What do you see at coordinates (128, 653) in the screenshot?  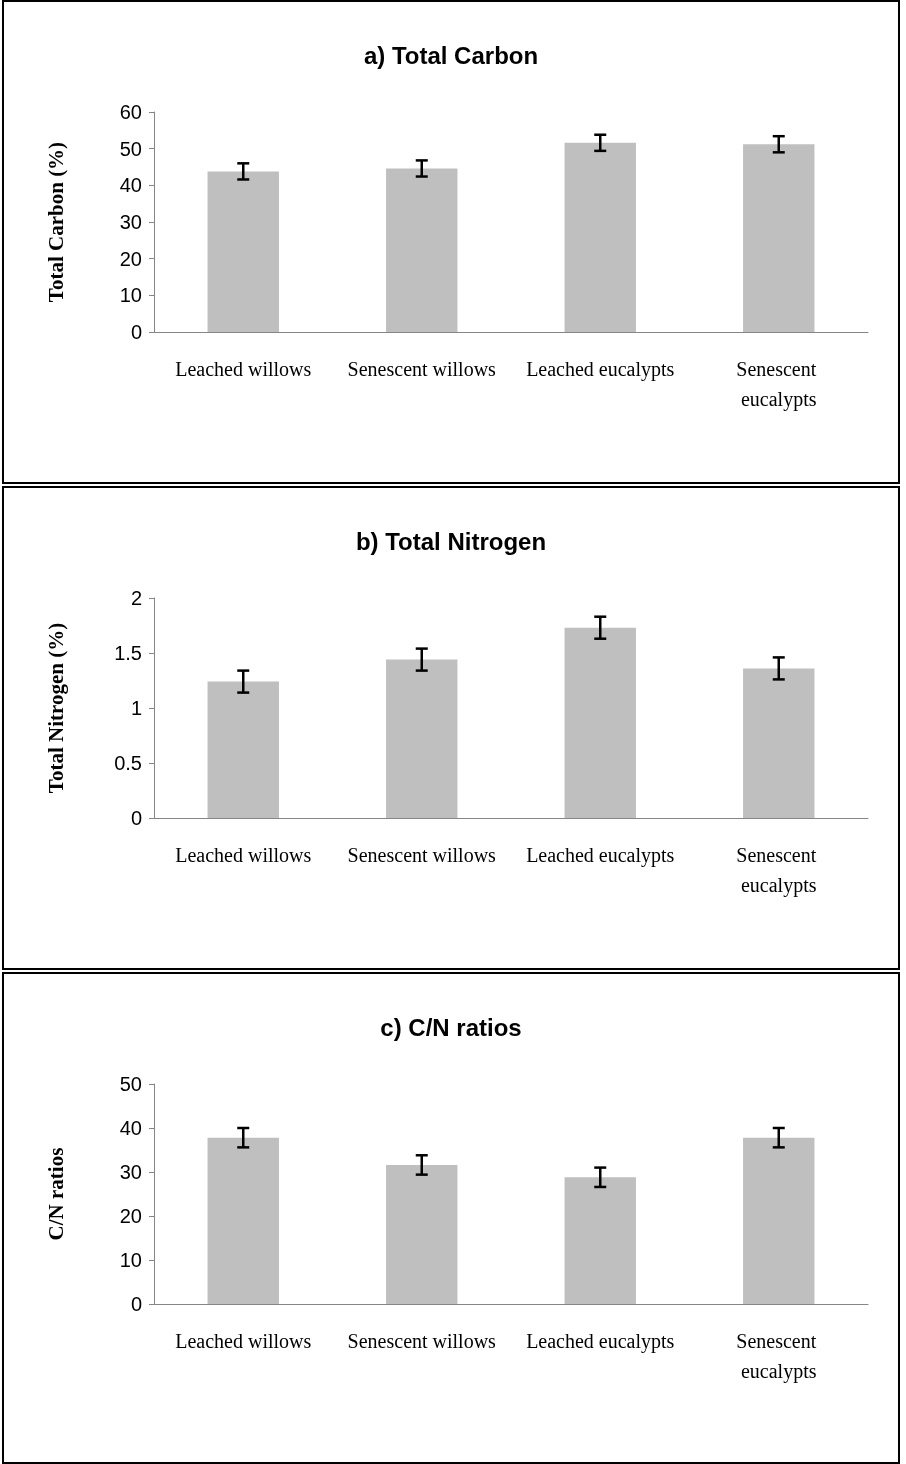 I see `y-tick-label: 1.5` at bounding box center [128, 653].